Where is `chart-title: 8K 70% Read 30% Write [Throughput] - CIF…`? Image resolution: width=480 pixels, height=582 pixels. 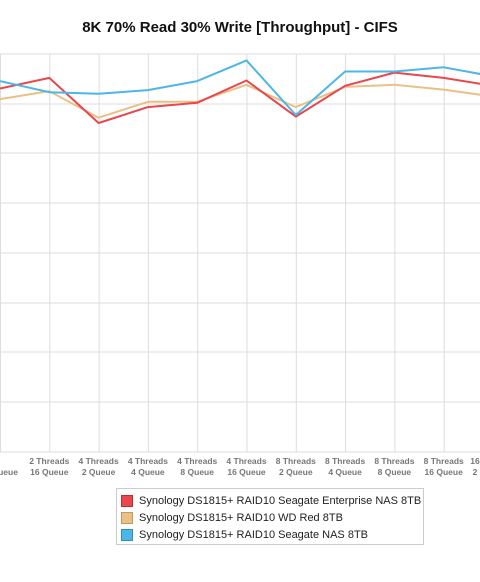 chart-title: 8K 70% Read 30% Write [Throughput] - CIF… is located at coordinates (240, 27).